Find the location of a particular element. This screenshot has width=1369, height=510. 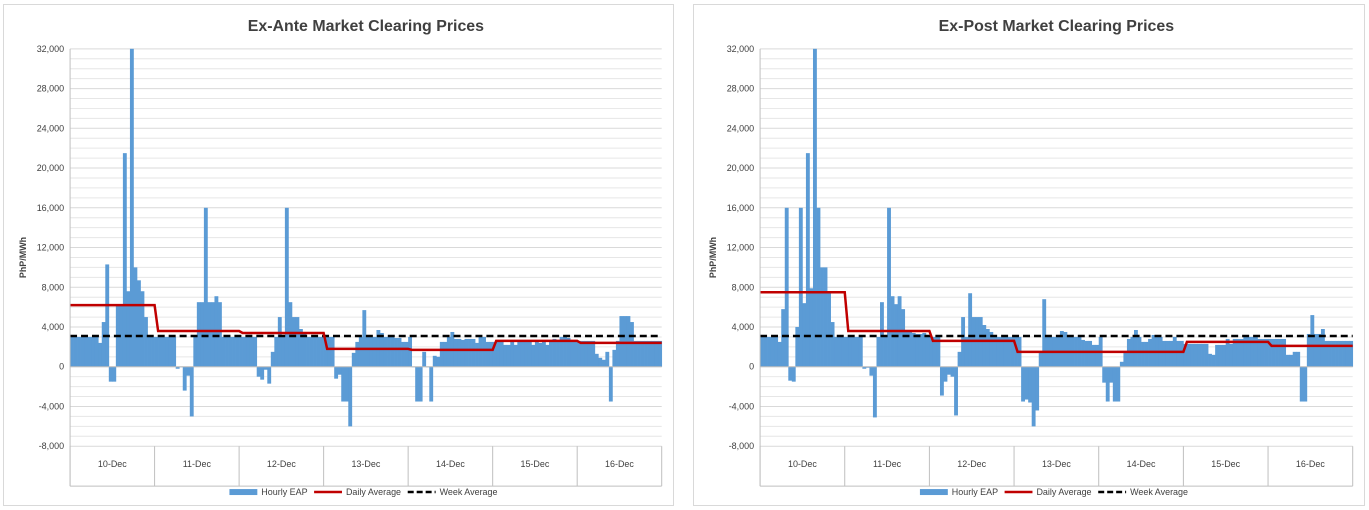

daily-average-line is located at coordinates (1056, 322).